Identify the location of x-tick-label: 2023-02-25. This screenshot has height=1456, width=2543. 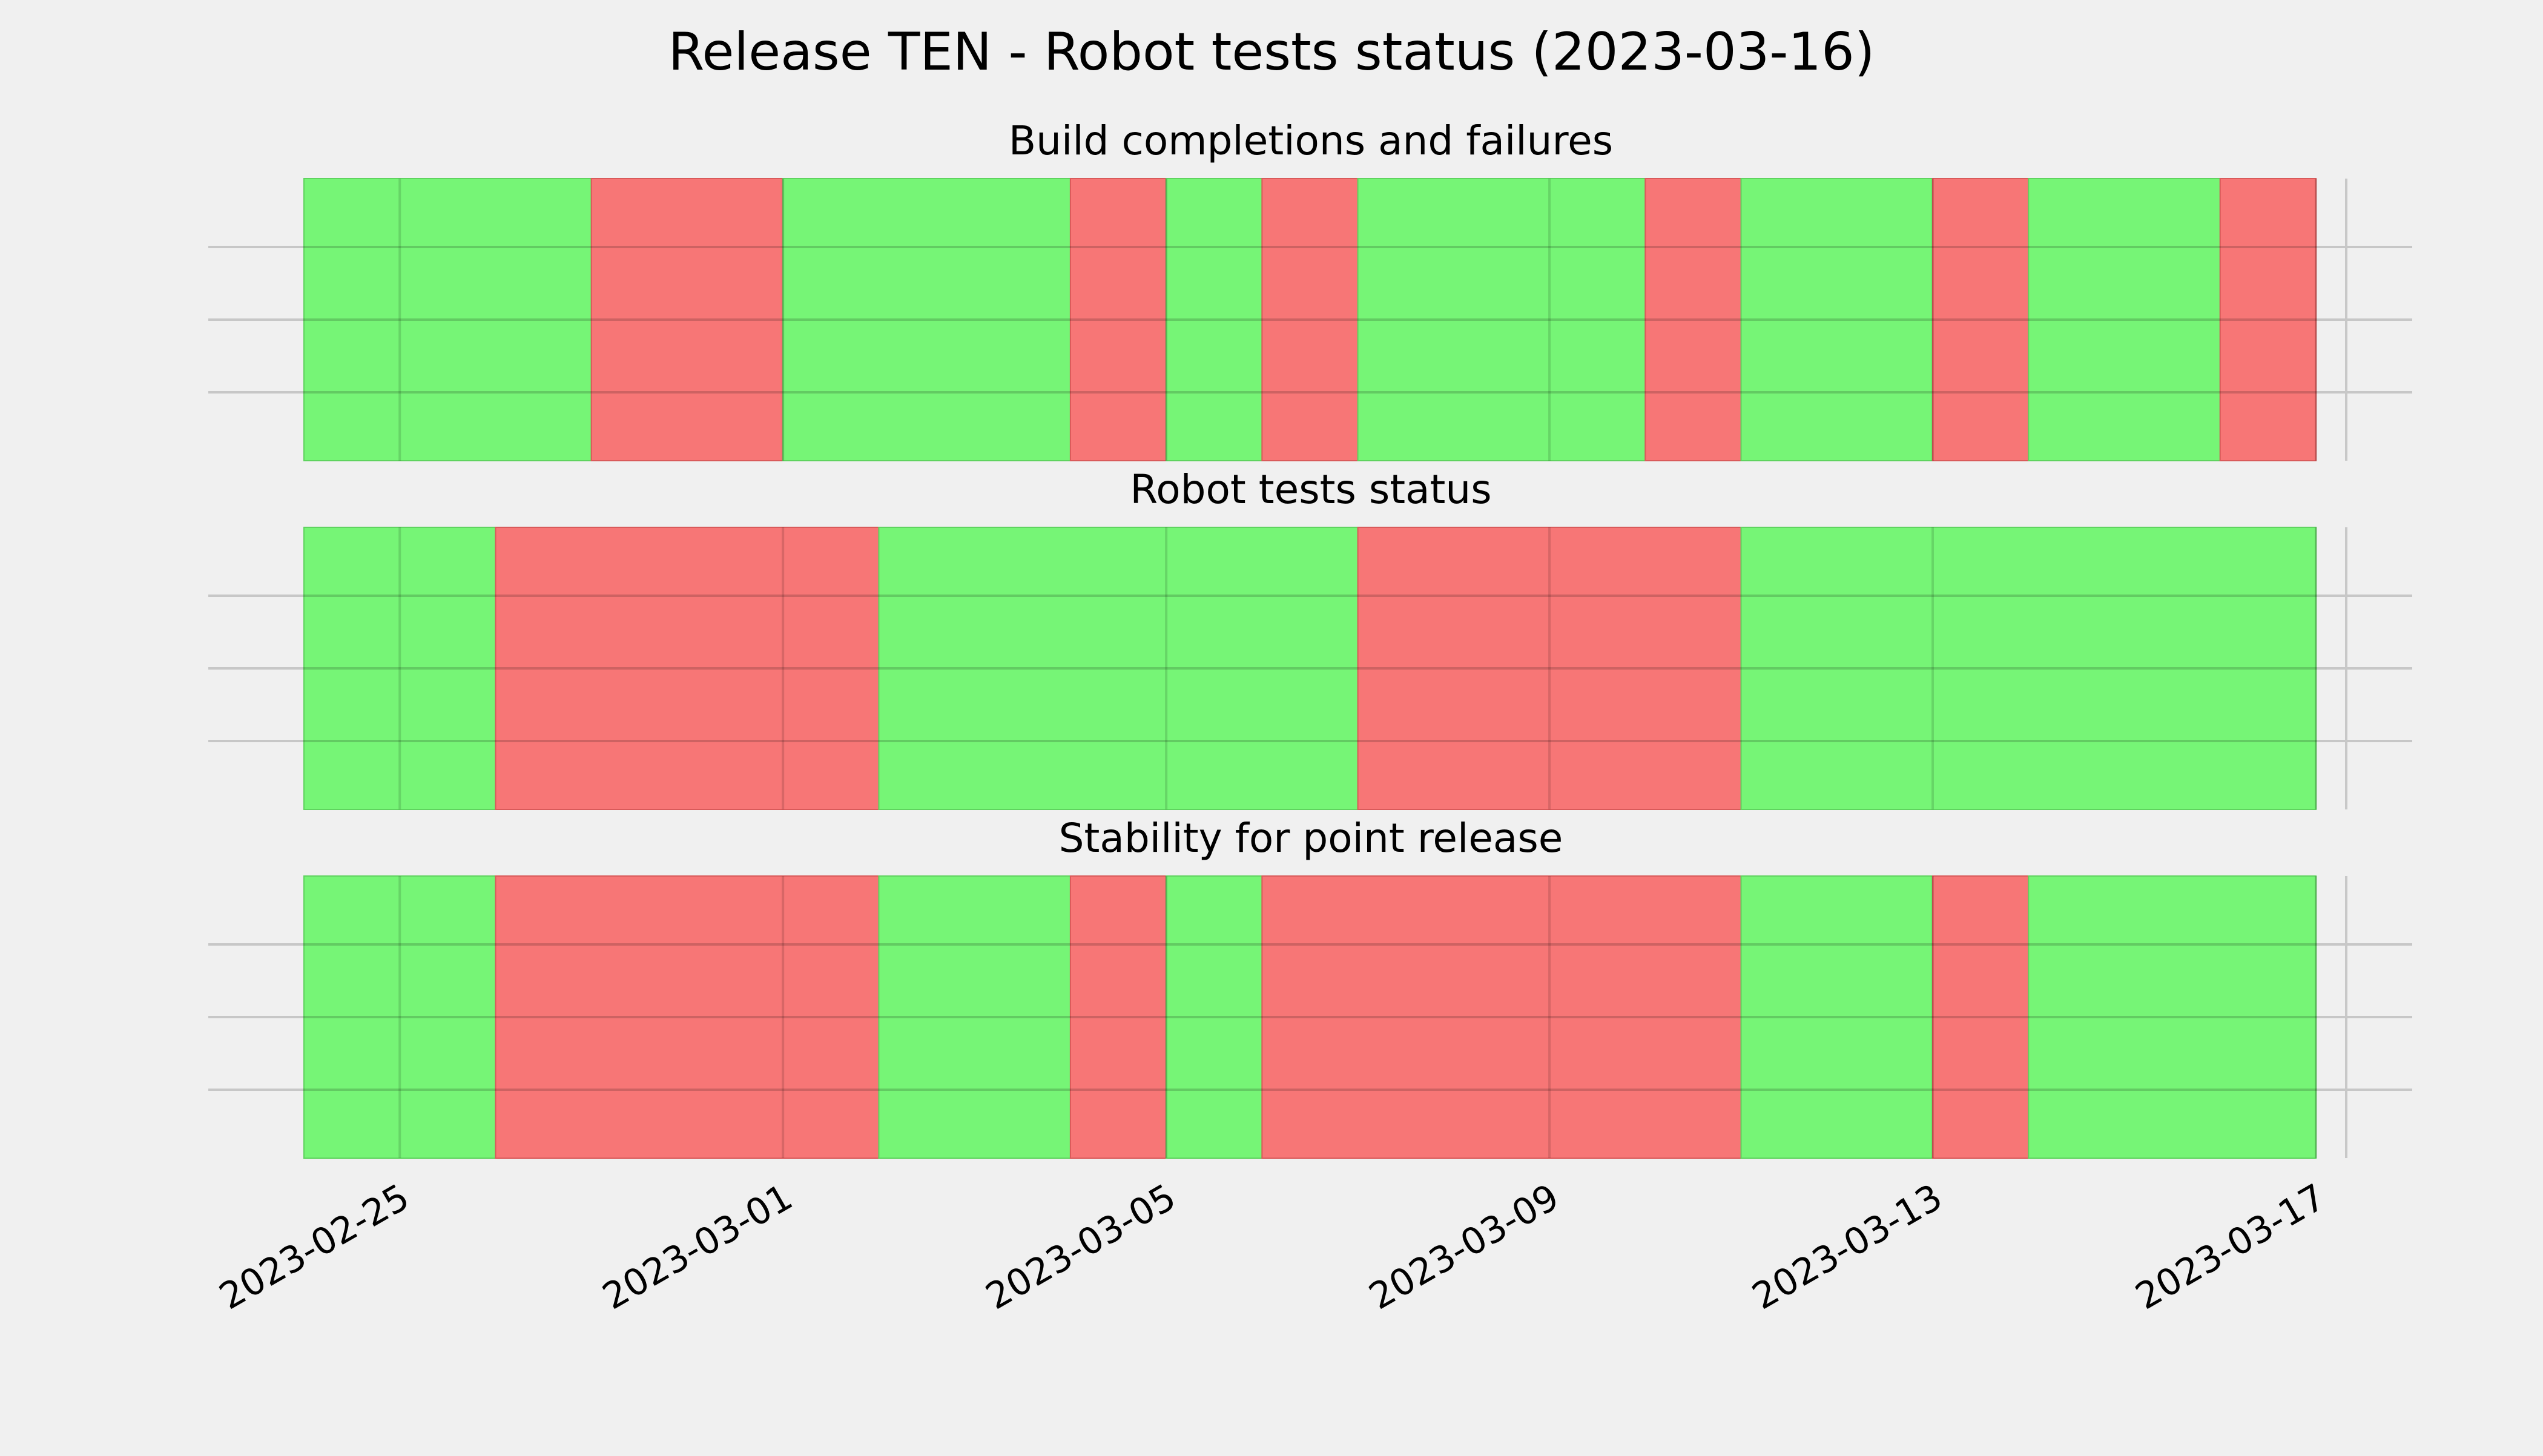
(315, 1247).